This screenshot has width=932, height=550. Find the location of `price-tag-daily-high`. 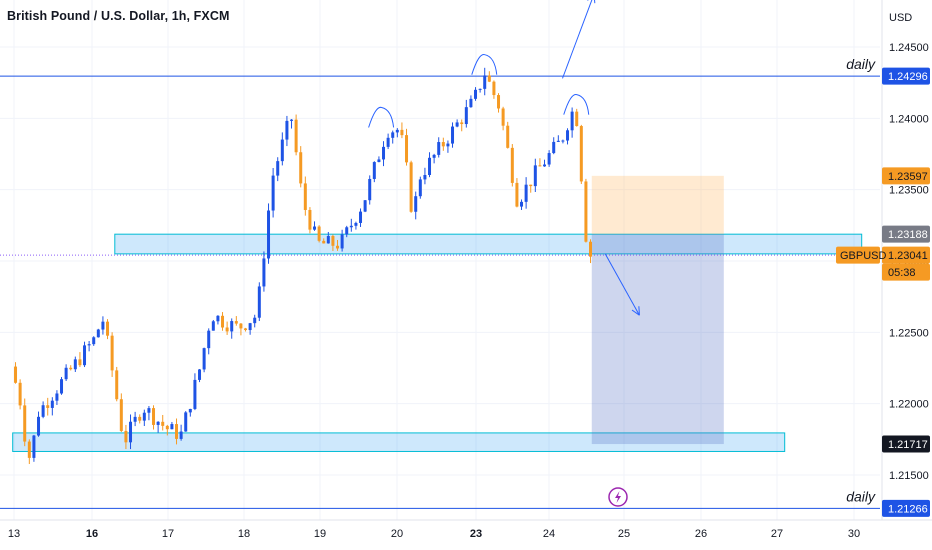

price-tag-daily-high is located at coordinates (906, 76).